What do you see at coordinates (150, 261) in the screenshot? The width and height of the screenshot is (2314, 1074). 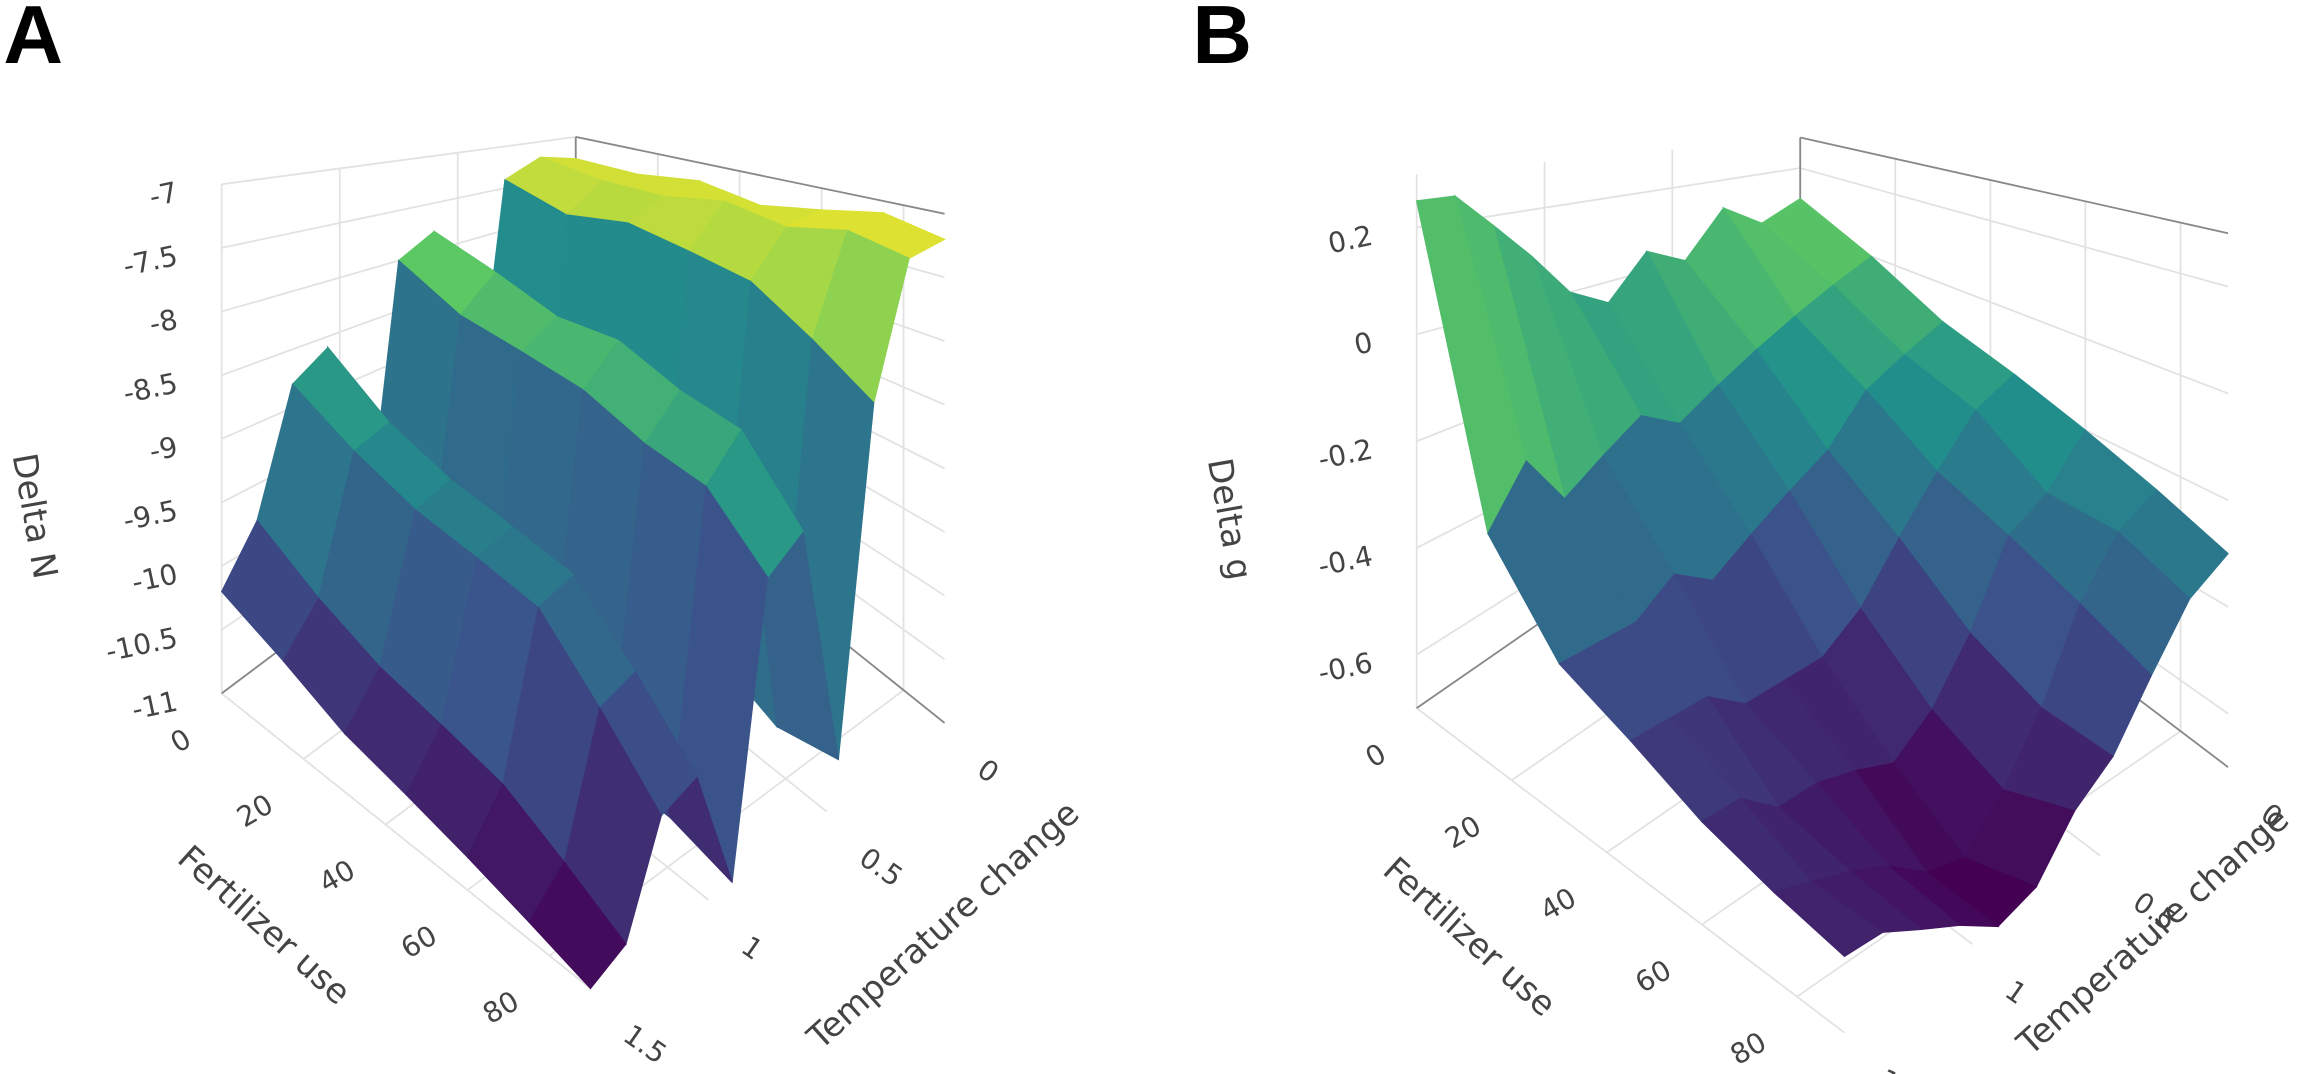 I see `z-tick-label: -7.5` at bounding box center [150, 261].